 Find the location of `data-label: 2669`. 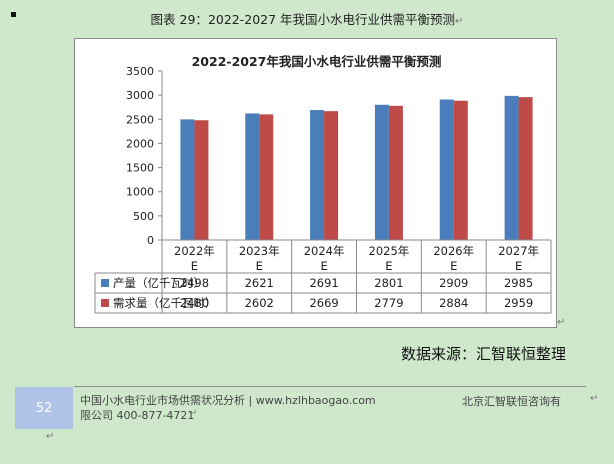

data-label: 2669 is located at coordinates (323, 303).